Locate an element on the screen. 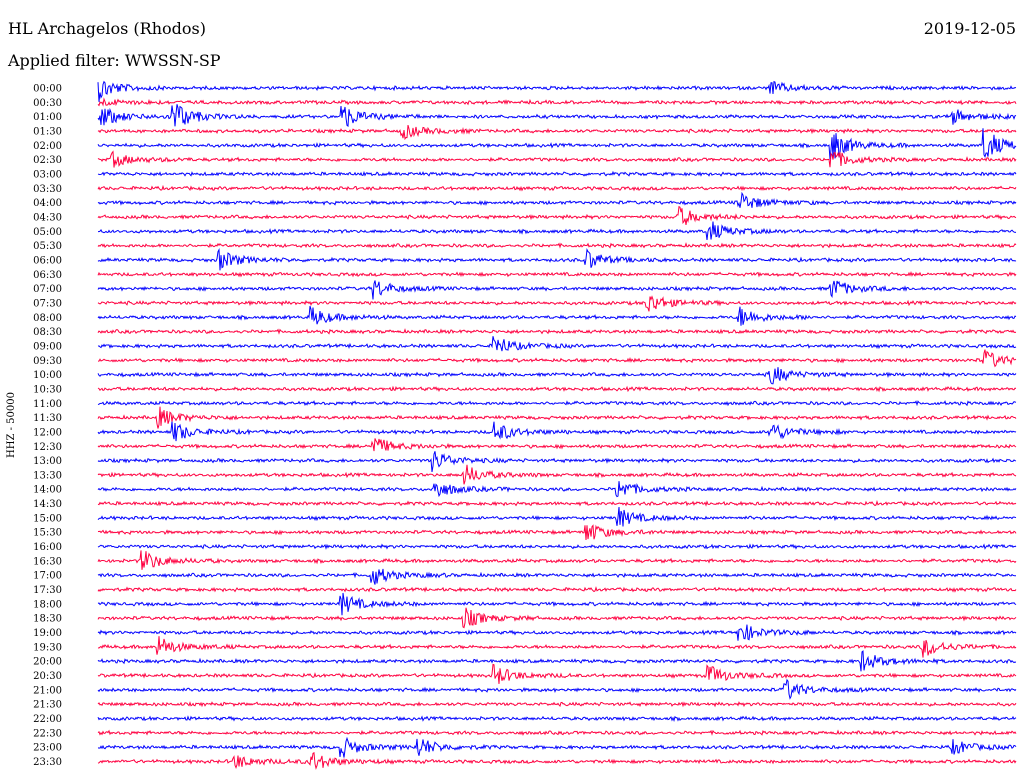 The image size is (1024, 780). time-tick-label: 15:00 is located at coordinates (47, 518).